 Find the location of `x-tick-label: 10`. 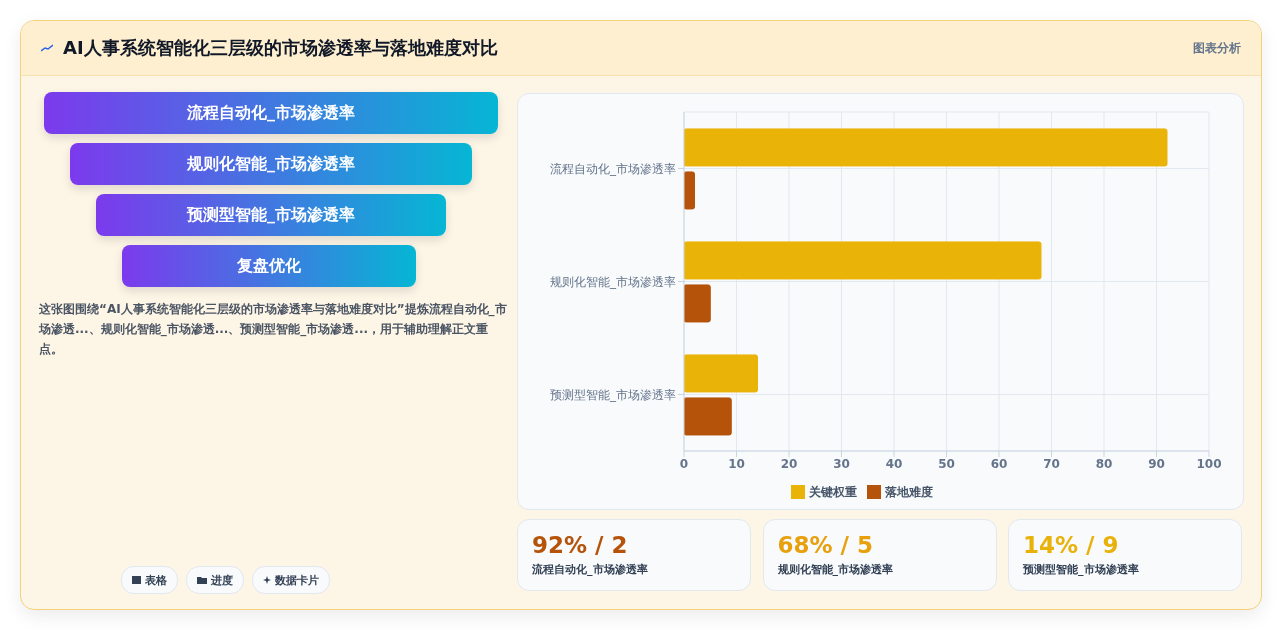

x-tick-label: 10 is located at coordinates (736, 463).